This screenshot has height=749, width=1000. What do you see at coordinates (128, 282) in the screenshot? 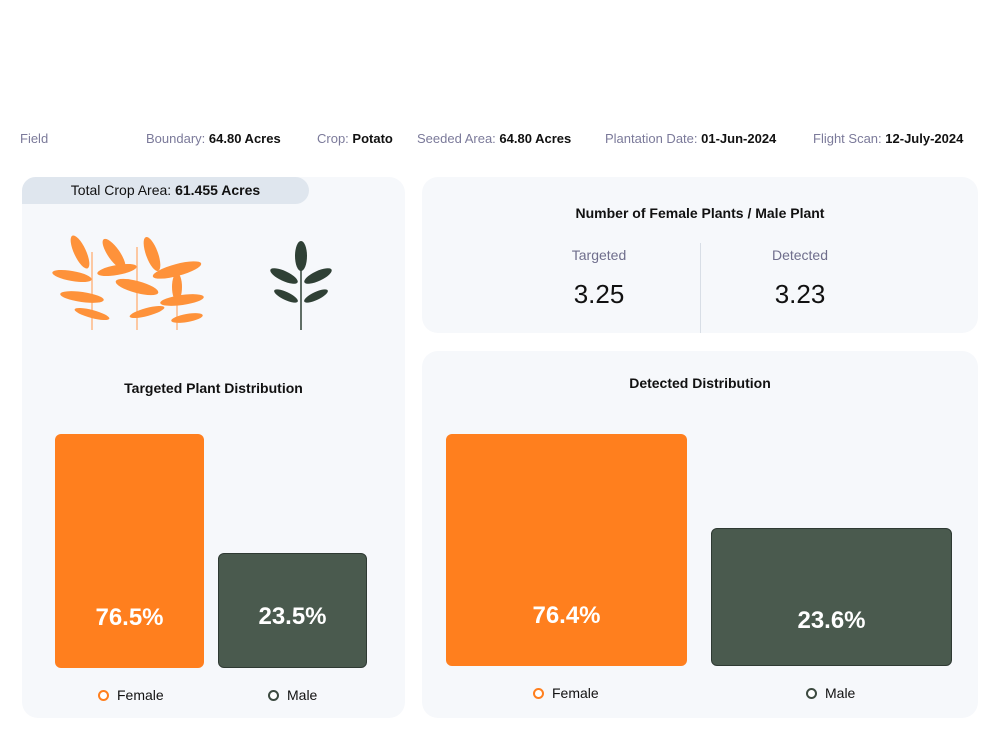
I see `female-plants-icon` at bounding box center [128, 282].